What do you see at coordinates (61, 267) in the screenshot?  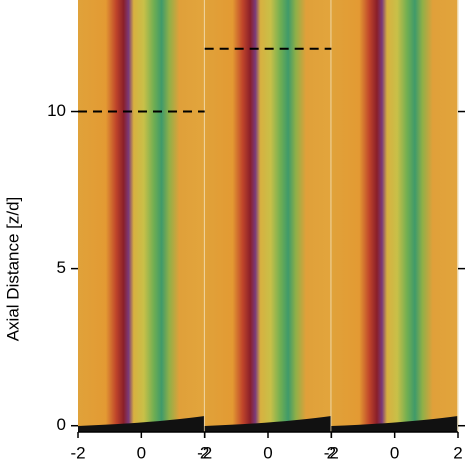 I see `y-tick-label: 5` at bounding box center [61, 267].